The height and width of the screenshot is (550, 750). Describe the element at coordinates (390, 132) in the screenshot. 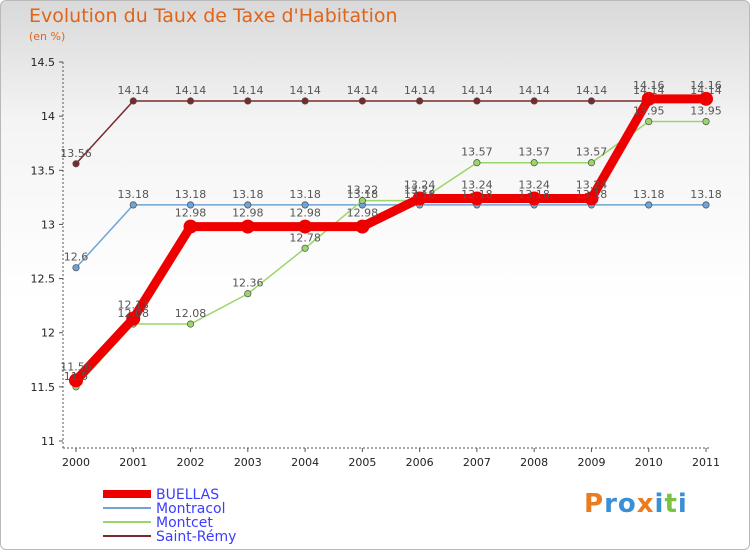

I see `series-line-saint-r-my` at that location.